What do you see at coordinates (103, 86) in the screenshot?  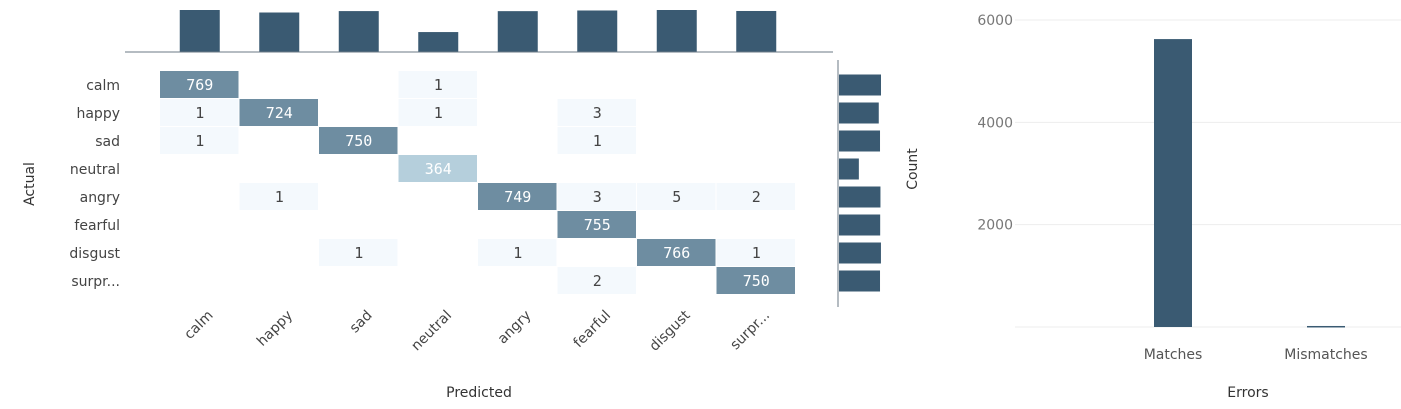 I see `y-tick-label: calm` at bounding box center [103, 86].